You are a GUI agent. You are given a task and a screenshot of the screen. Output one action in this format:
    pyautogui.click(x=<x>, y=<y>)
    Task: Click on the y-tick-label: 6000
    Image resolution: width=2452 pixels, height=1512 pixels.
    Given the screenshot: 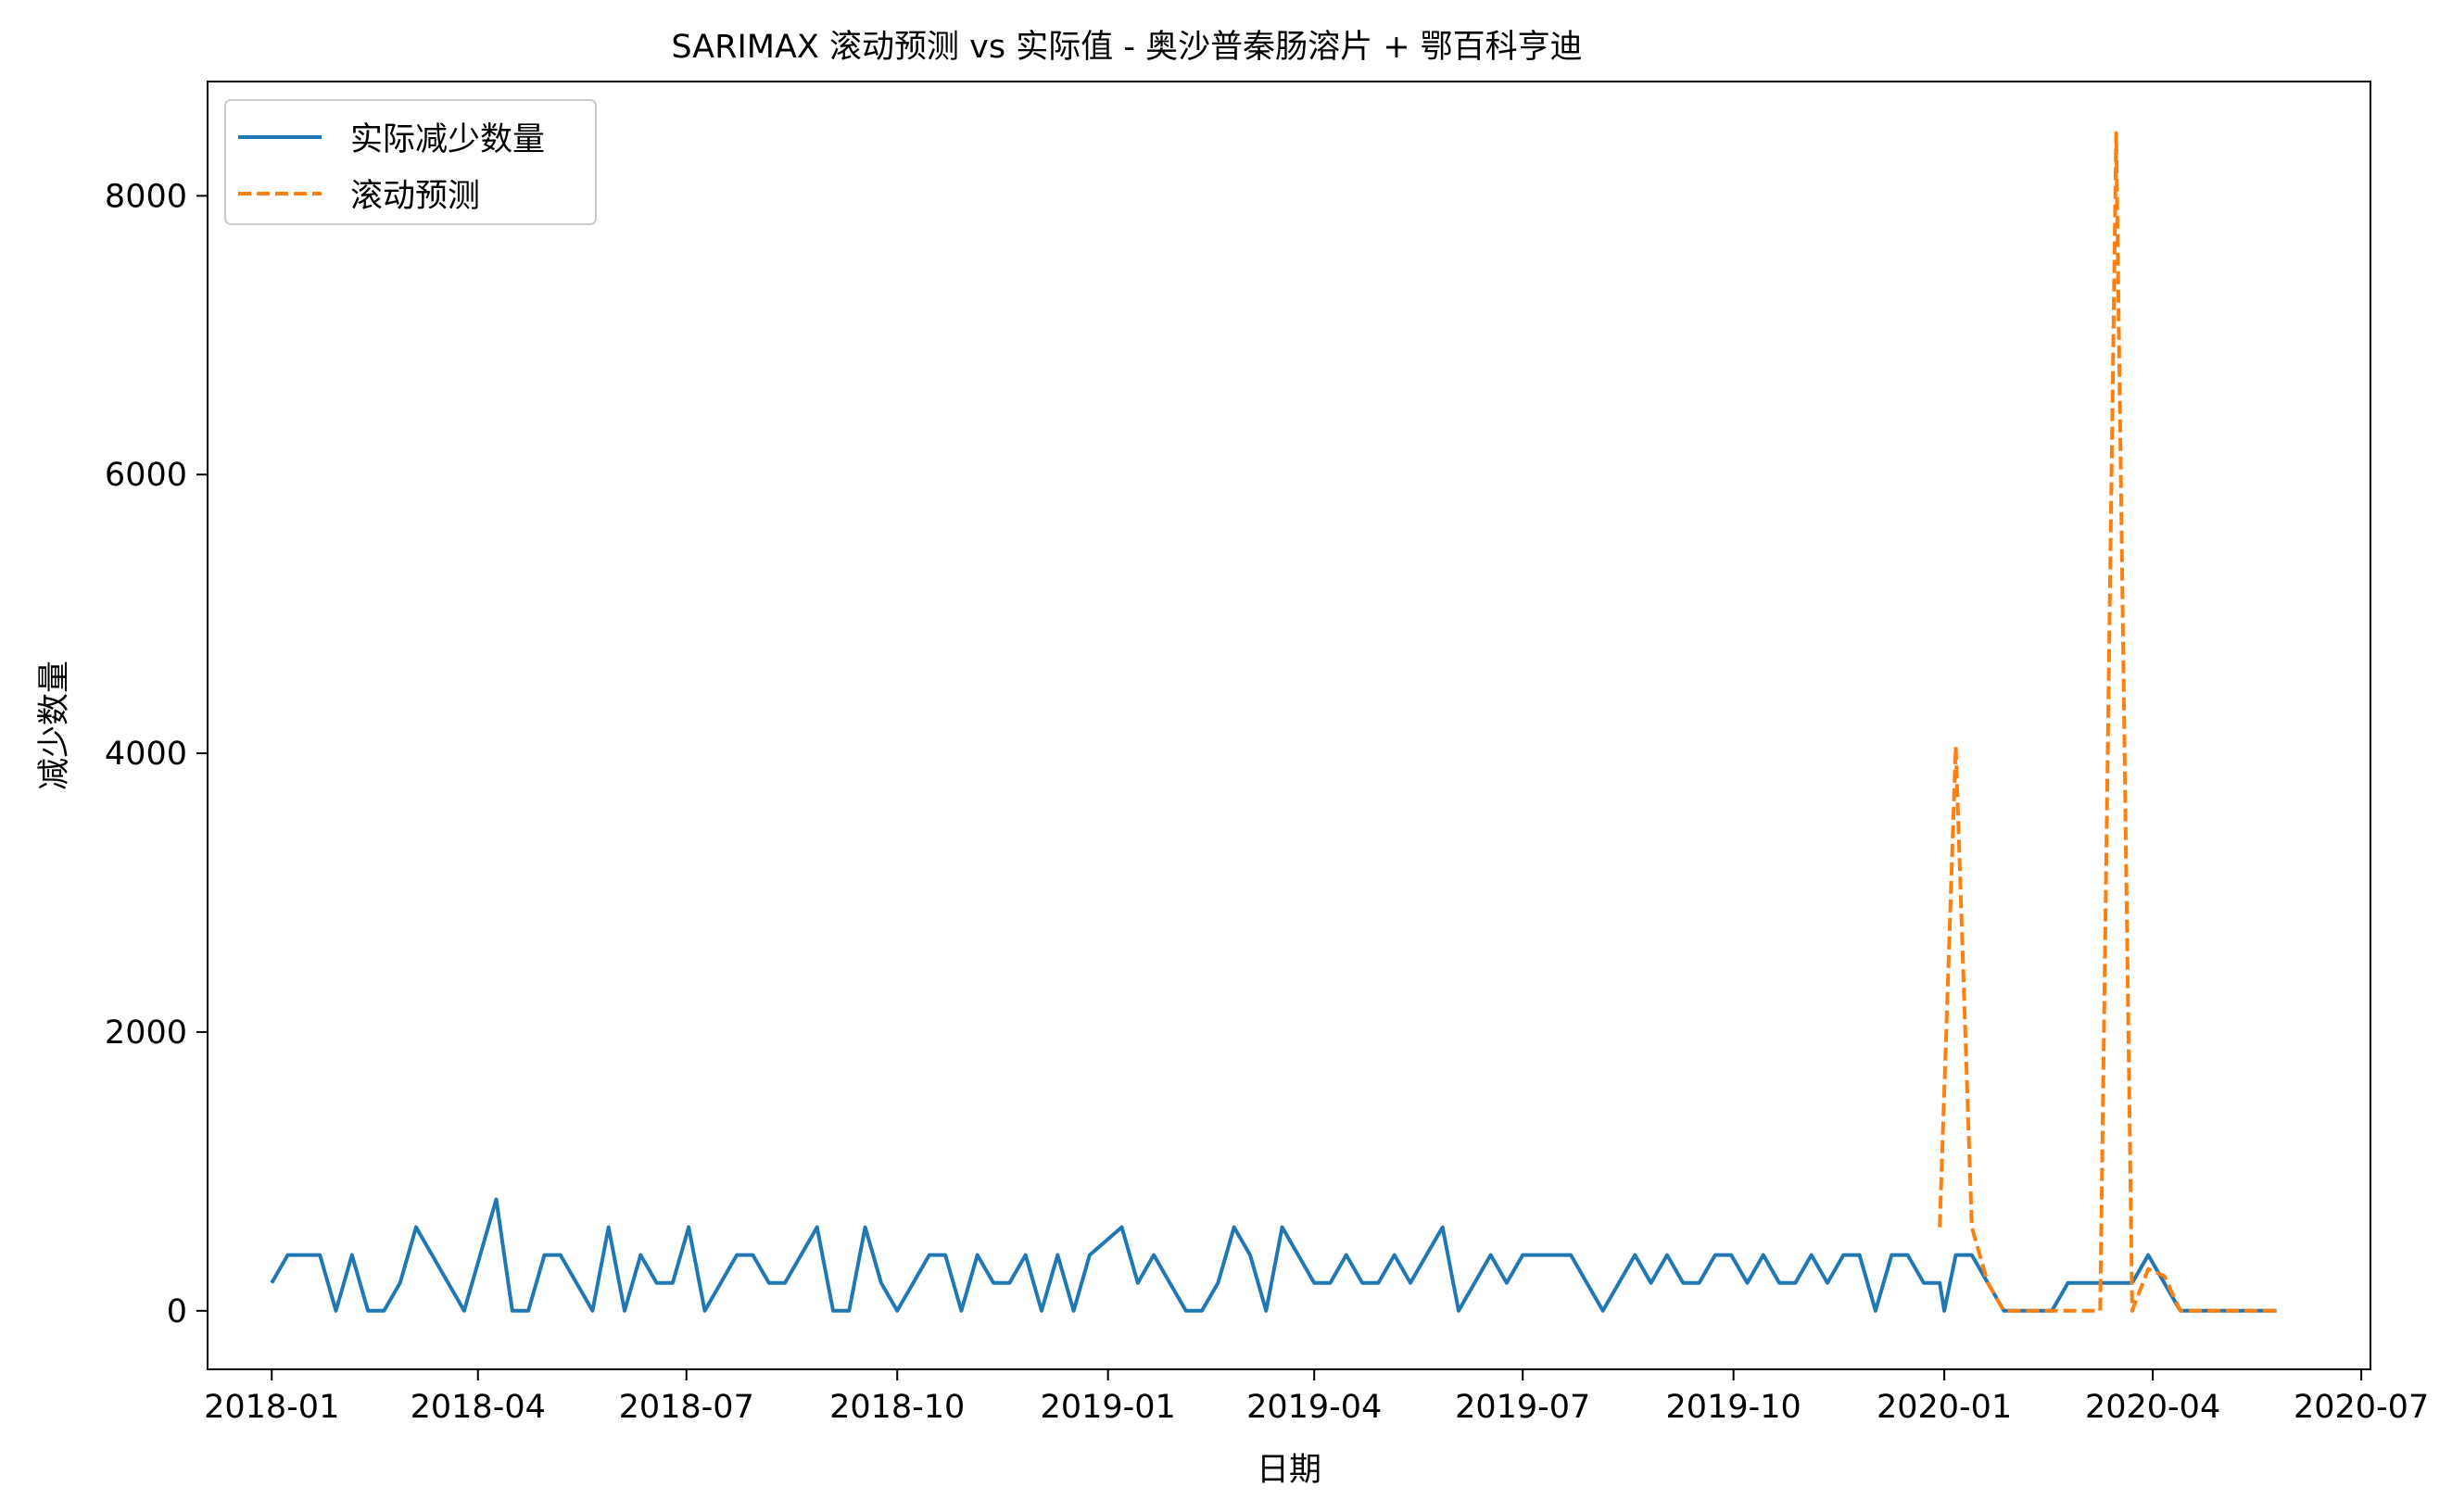 What is the action you would take?
    pyautogui.click(x=146, y=475)
    